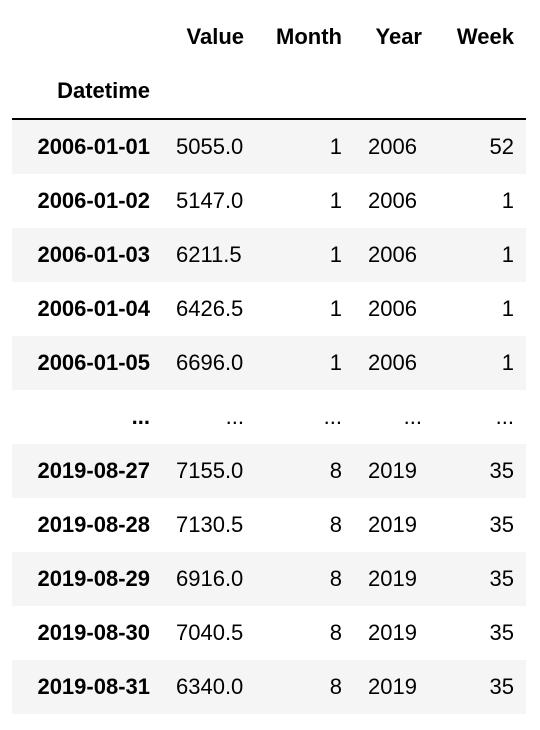  I want to click on table-row: 2019-08-31 6340.0 8 2019 35, so click(269, 687).